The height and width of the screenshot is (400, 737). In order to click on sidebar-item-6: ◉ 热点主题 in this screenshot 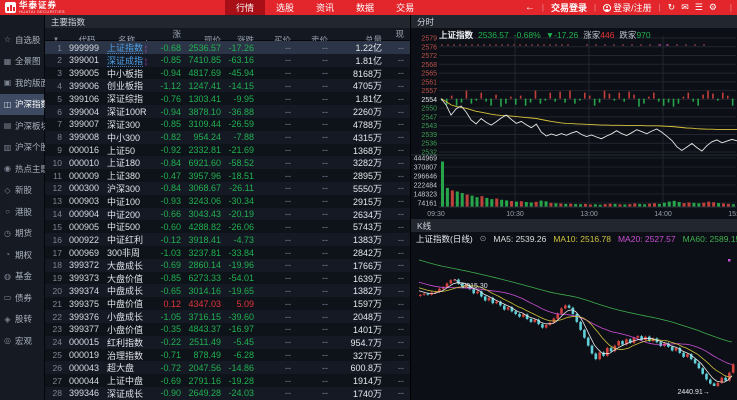, I will do `click(24, 169)`.